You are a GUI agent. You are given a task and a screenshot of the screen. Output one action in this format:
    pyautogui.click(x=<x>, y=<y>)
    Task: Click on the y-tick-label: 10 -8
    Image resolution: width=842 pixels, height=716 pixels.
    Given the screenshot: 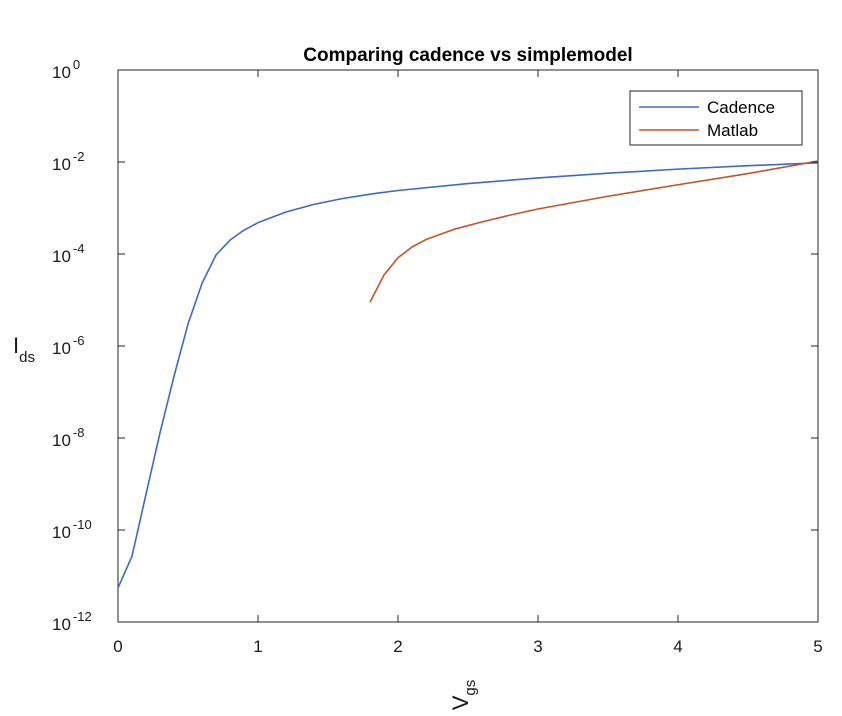 What is the action you would take?
    pyautogui.click(x=68, y=437)
    